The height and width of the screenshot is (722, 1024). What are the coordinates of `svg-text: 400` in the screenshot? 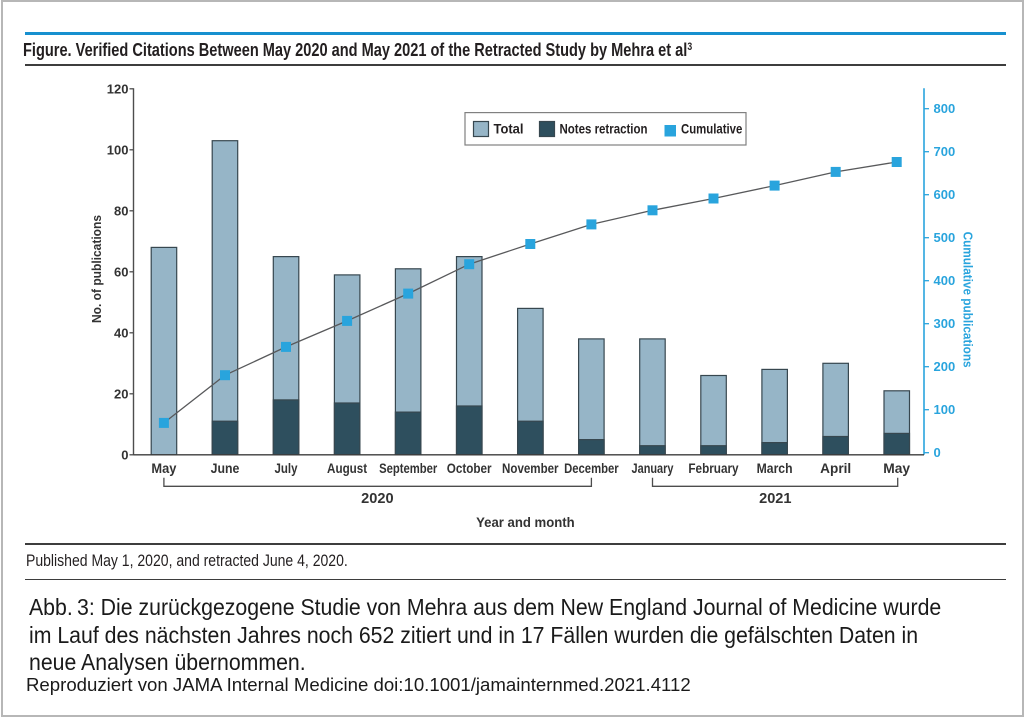 It's located at (945, 280).